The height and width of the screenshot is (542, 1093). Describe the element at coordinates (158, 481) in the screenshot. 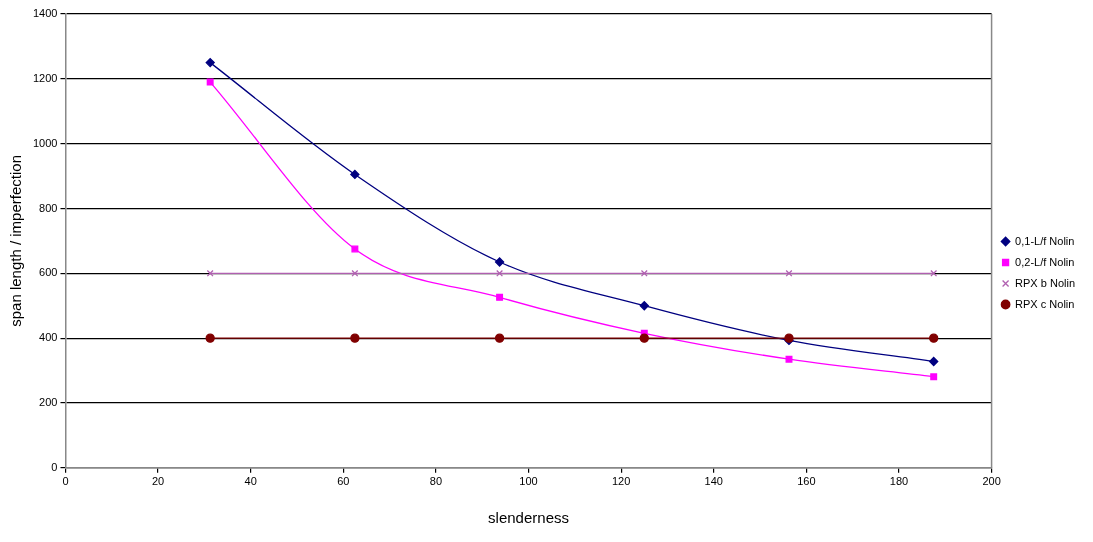

I see `x-tick-label: 20` at that location.